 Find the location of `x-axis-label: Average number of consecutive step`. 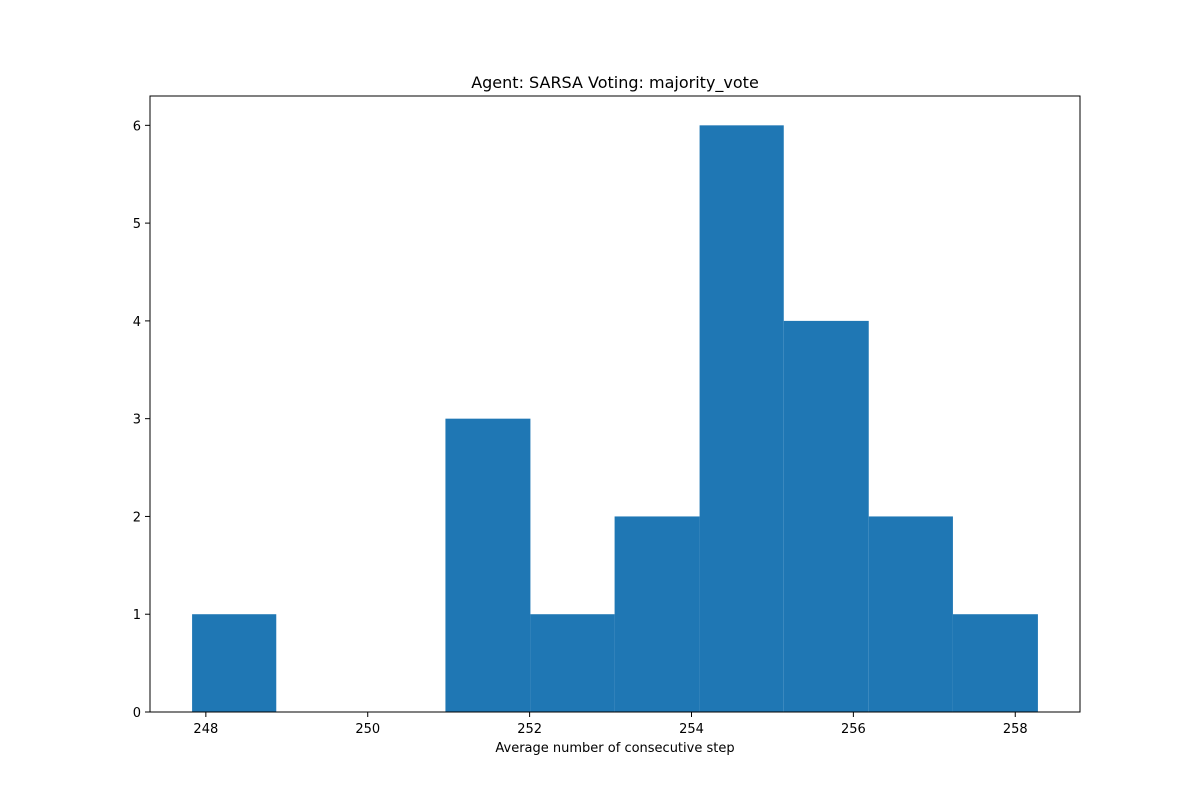

x-axis-label: Average number of consecutive step is located at coordinates (614, 748).